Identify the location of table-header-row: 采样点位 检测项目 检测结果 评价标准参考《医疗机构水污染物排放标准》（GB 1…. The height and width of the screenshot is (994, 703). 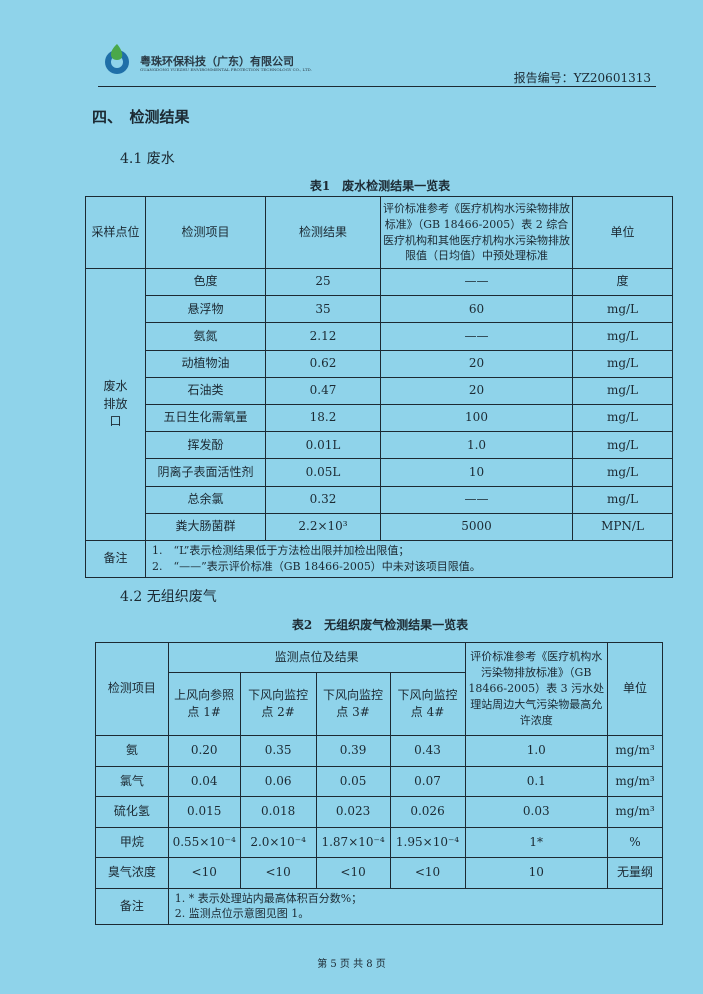
(379, 232).